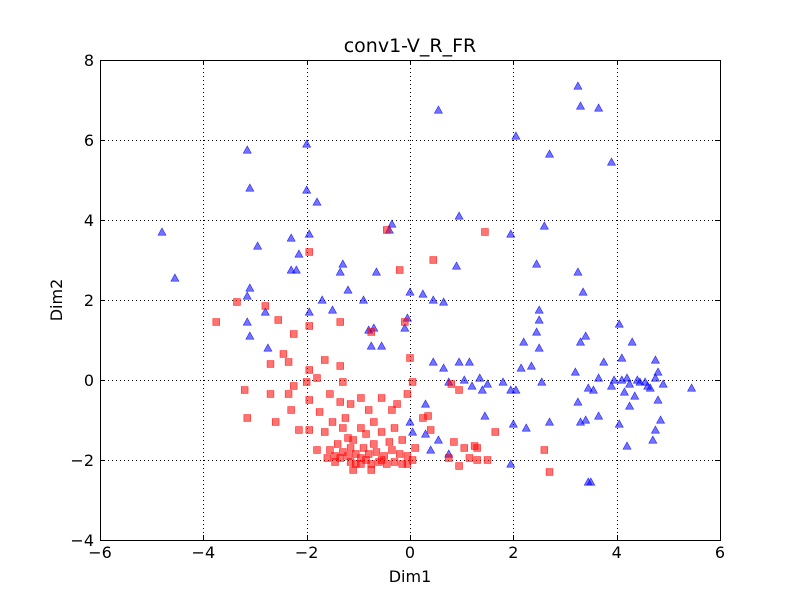 The image size is (800, 600). Describe the element at coordinates (410, 576) in the screenshot. I see `x-axis-label: Dim1` at that location.